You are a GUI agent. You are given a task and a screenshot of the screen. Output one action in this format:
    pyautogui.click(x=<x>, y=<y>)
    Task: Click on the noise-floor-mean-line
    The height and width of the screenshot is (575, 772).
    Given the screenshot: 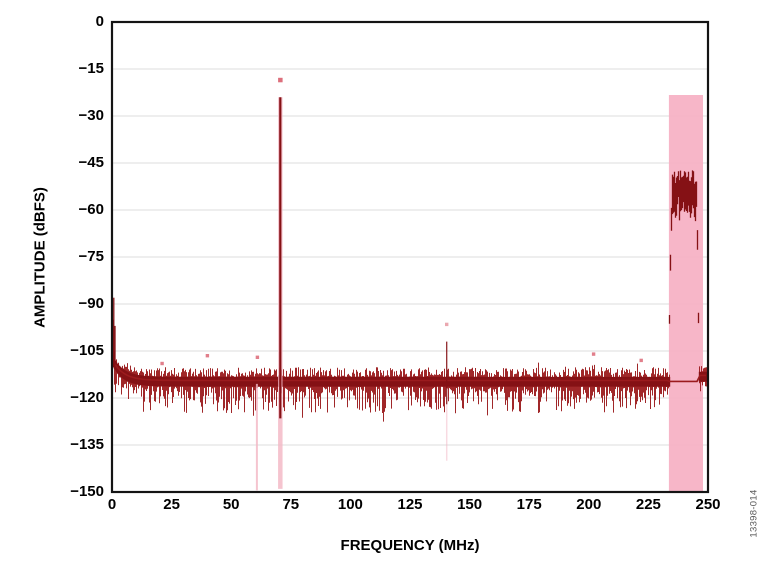 What is the action you would take?
    pyautogui.click(x=408, y=370)
    